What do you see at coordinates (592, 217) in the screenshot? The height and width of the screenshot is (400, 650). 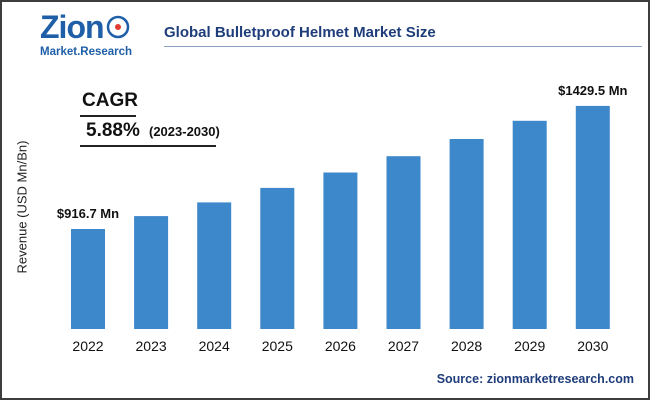 I see `bar-2030` at bounding box center [592, 217].